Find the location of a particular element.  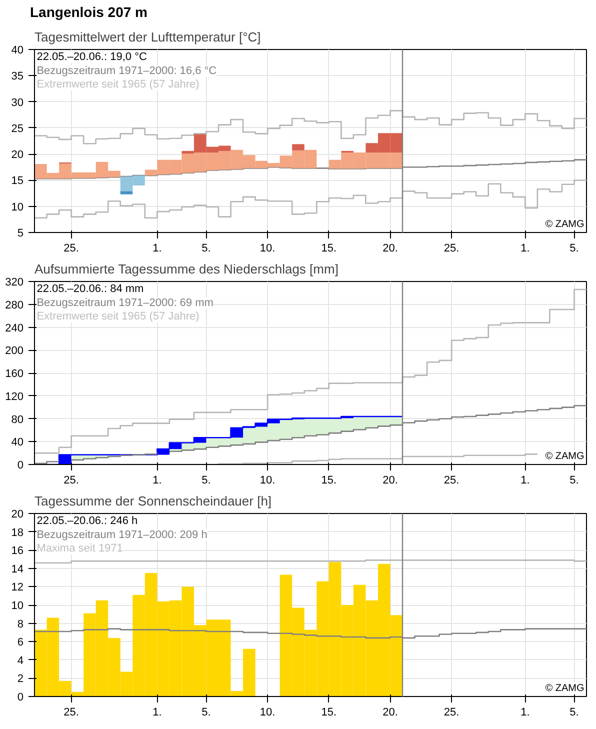

chart-title: Aufsummierte Tagessumme des Niederschlags [mm] is located at coordinates (186, 269).